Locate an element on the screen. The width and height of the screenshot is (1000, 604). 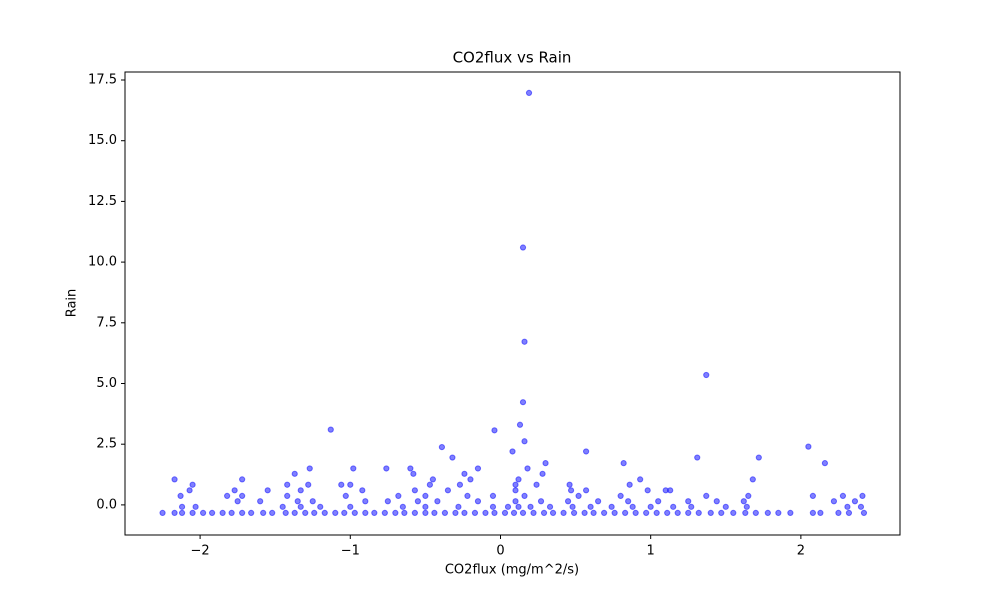
x-tick-label: −1 is located at coordinates (350, 551).